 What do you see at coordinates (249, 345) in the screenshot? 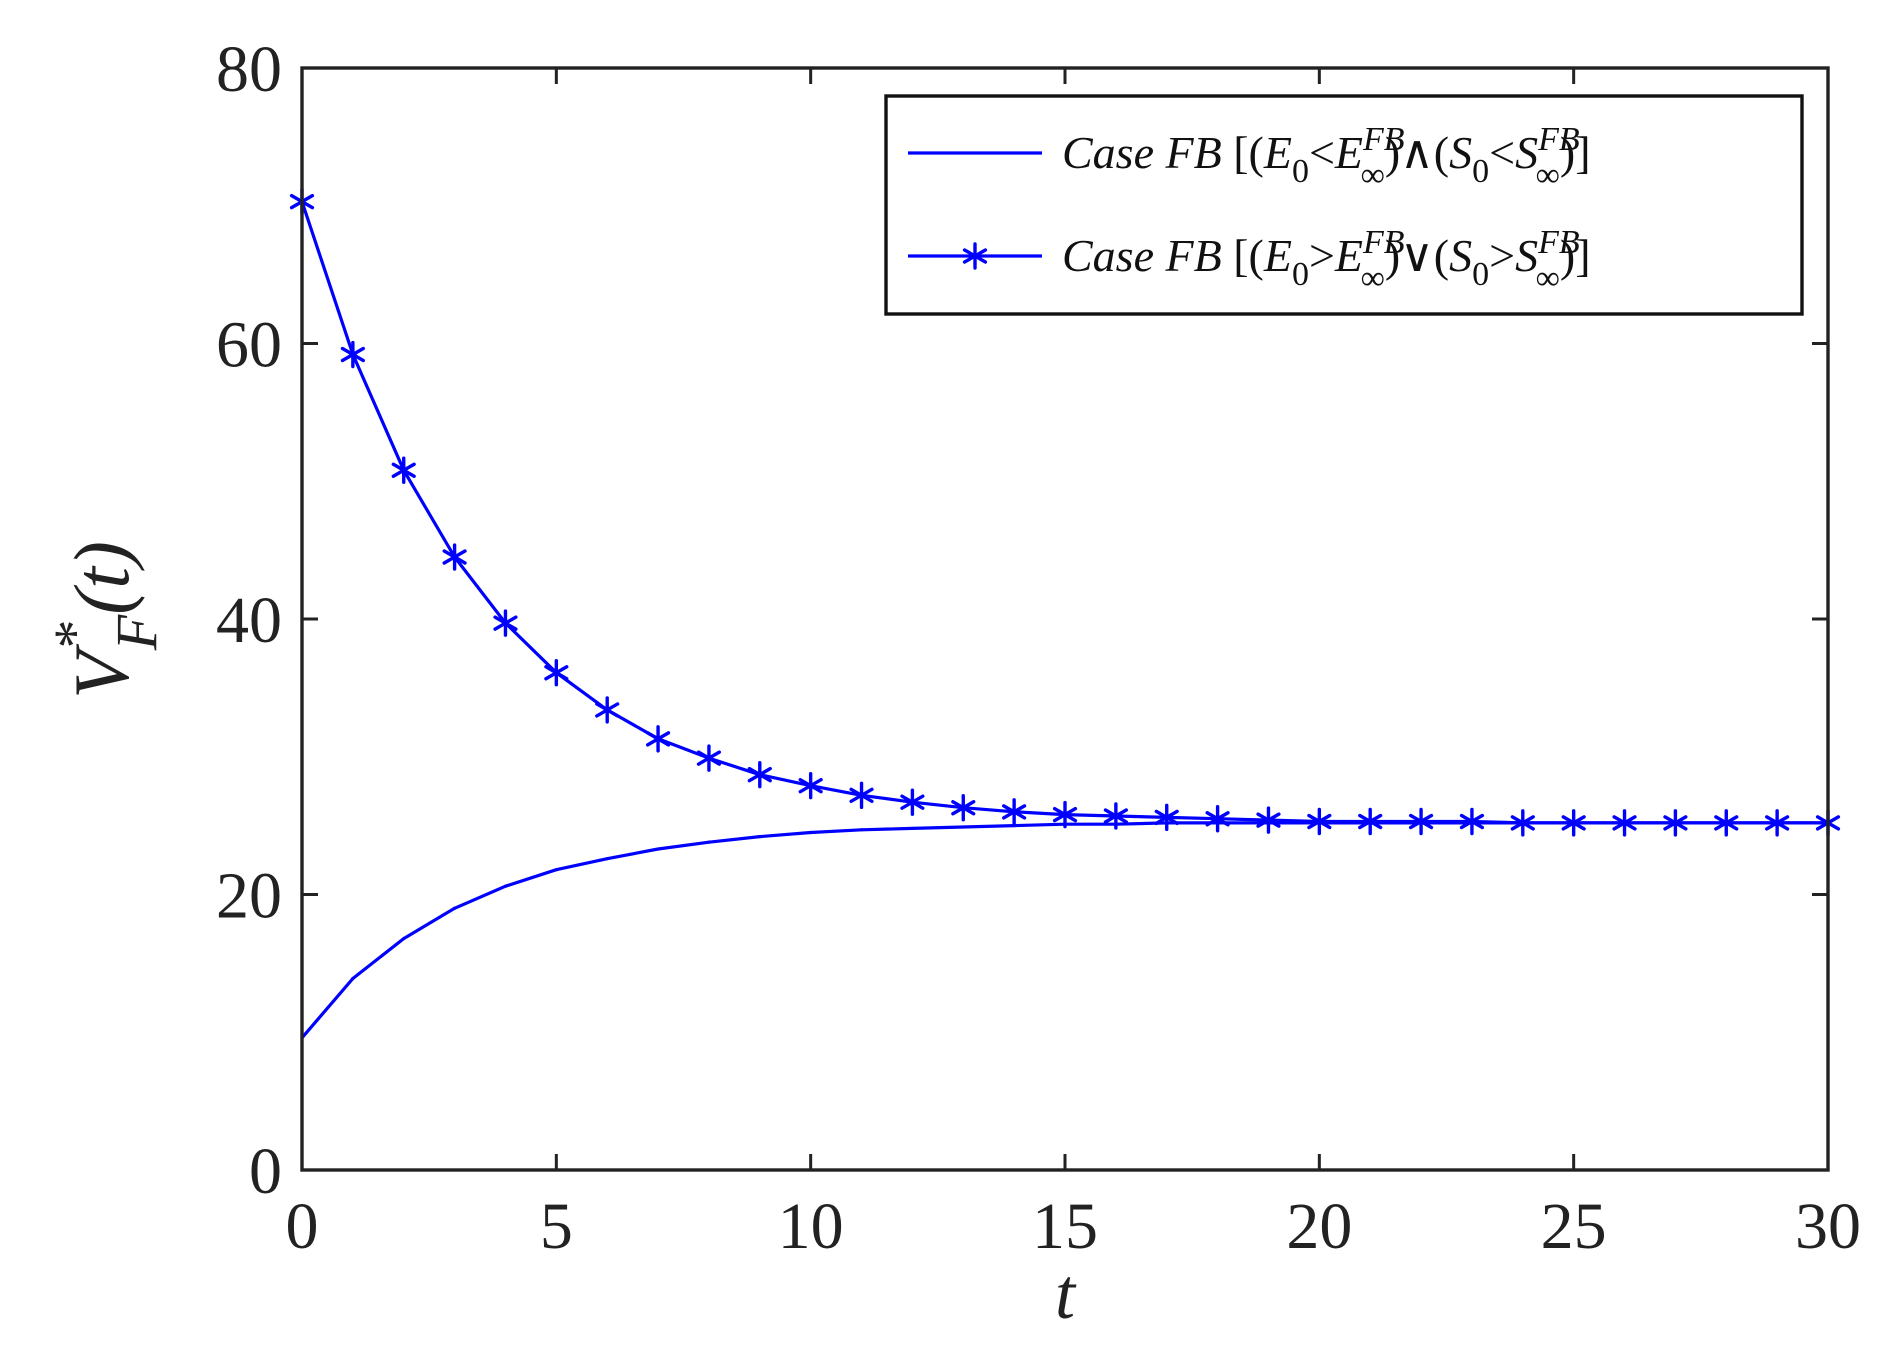
I see `y-tick-label: 60` at bounding box center [249, 345].